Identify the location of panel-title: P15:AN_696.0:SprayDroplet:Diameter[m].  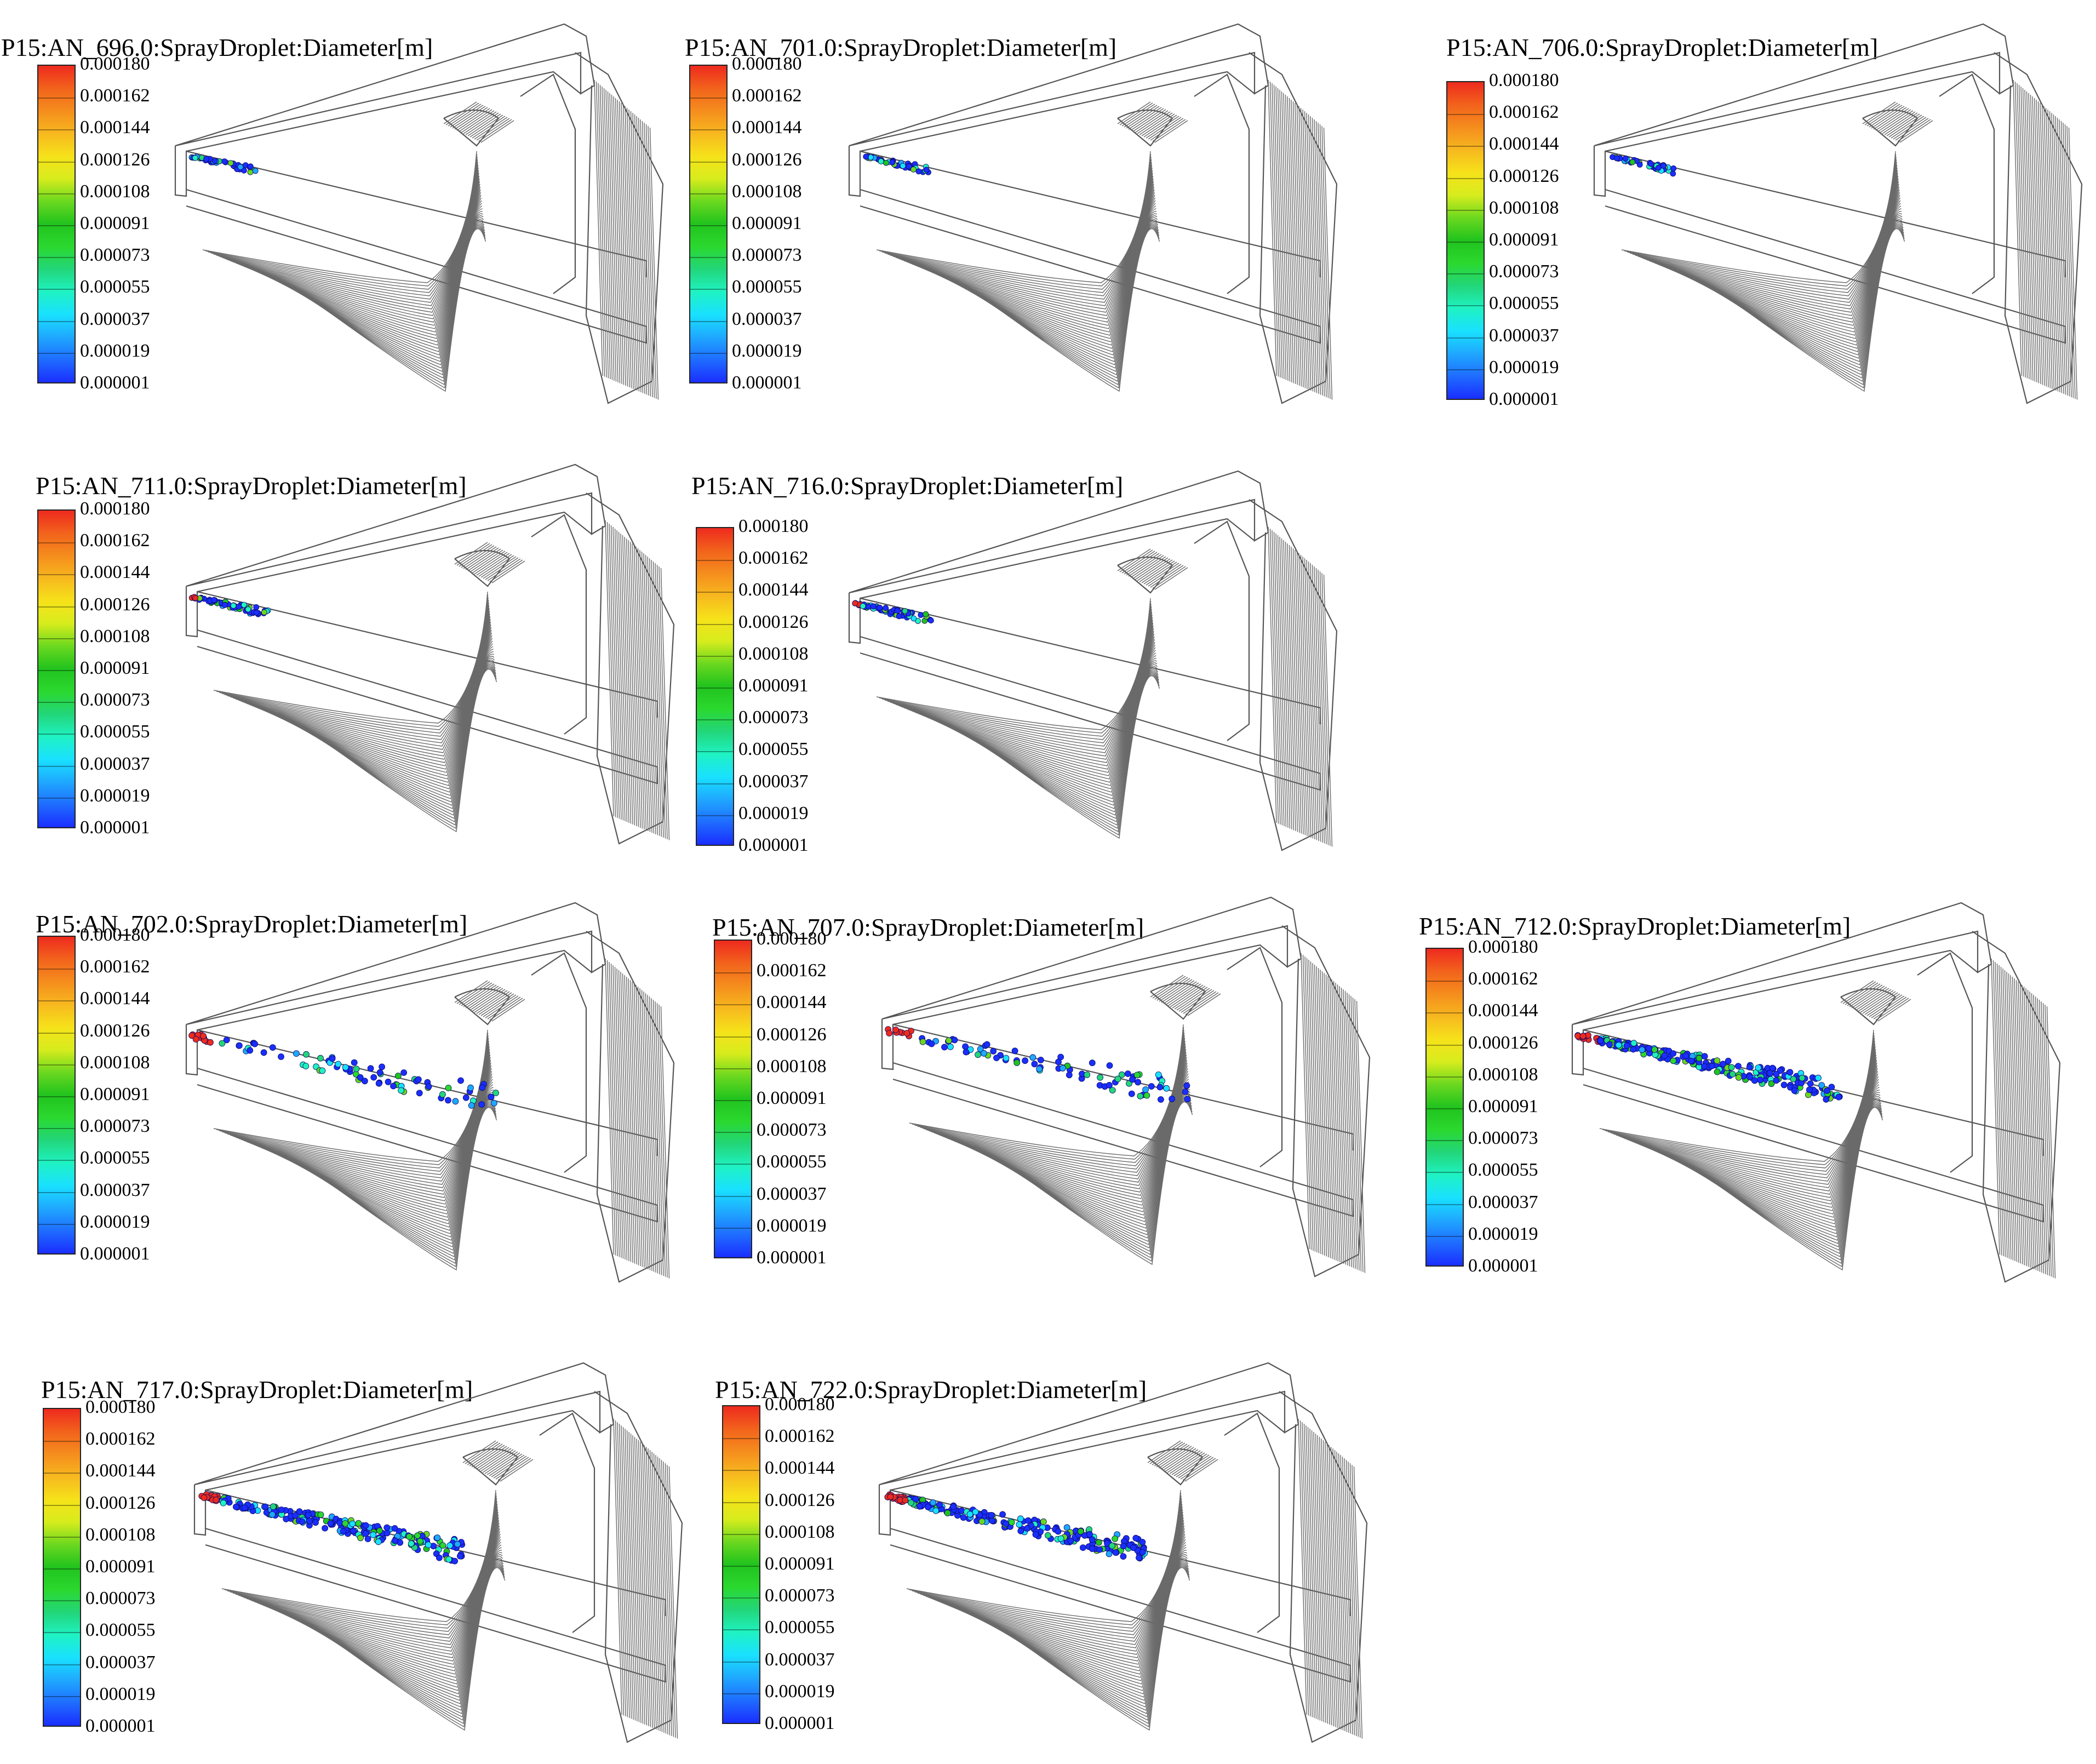
(217, 47).